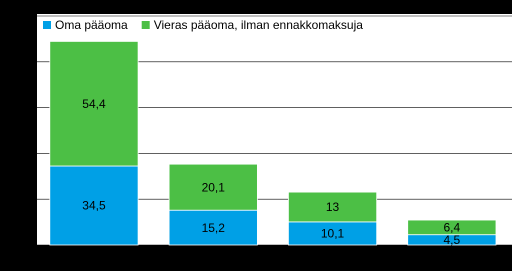 Image resolution: width=512 pixels, height=271 pixels. Describe the element at coordinates (333, 234) in the screenshot. I see `value-label: 10,1` at that location.